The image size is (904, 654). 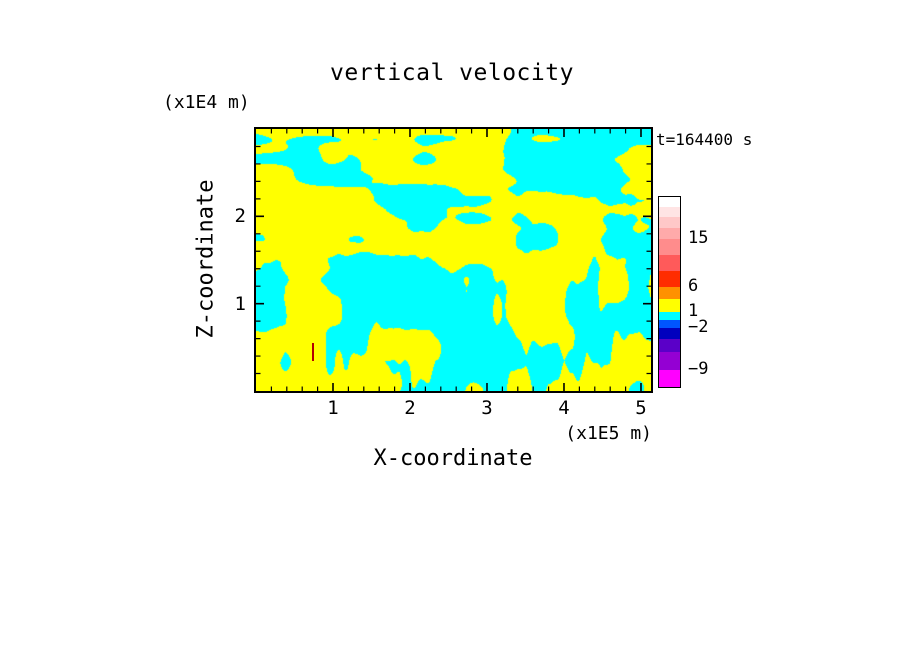 What do you see at coordinates (698, 326) in the screenshot?
I see `colorbar-label: −2` at bounding box center [698, 326].